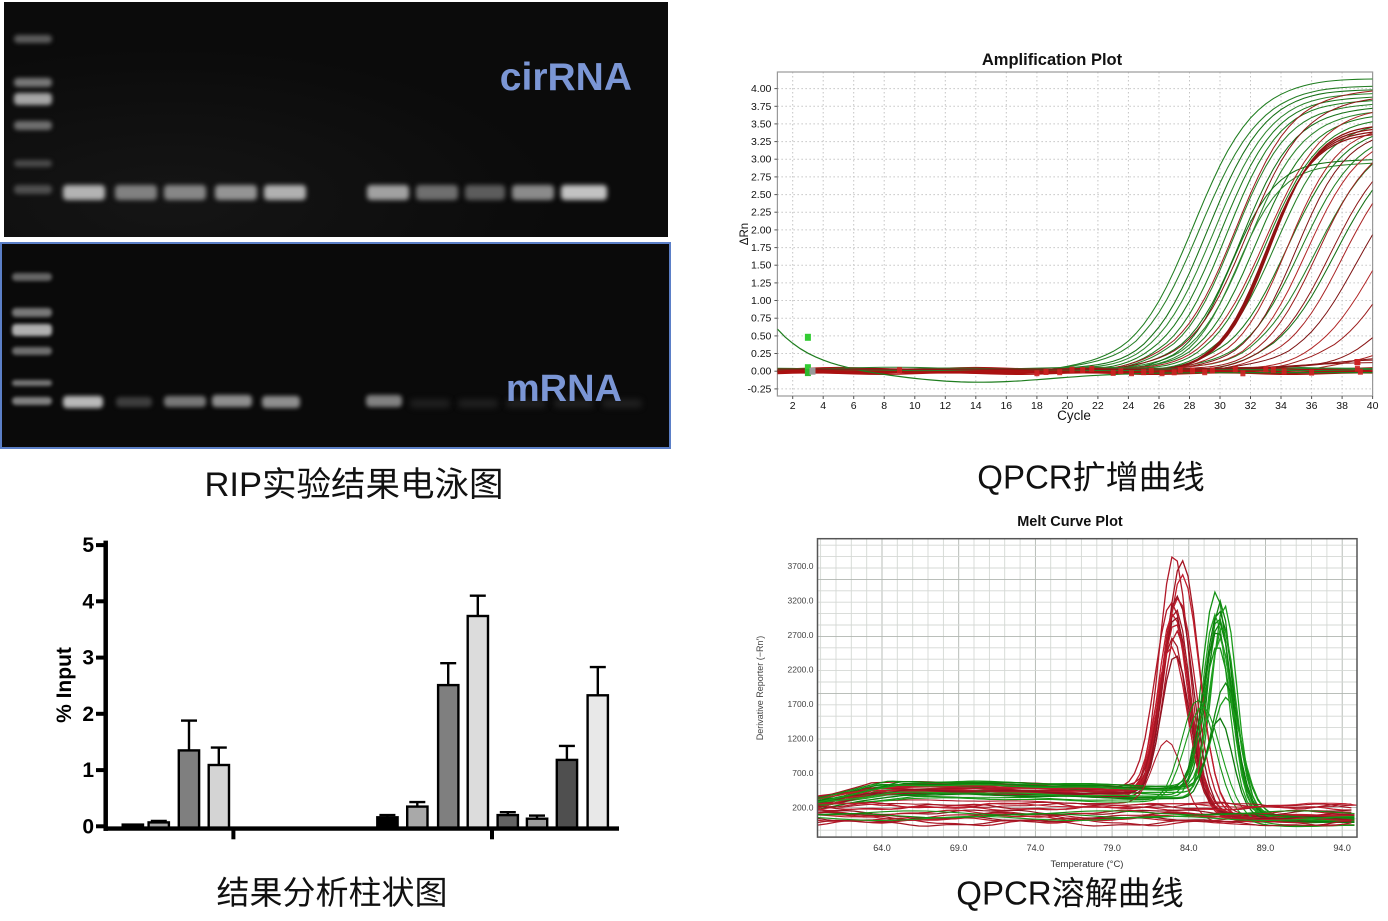 The height and width of the screenshot is (921, 1388). Describe the element at coordinates (234, 485) in the screenshot. I see `svg-text: RIP` at that location.